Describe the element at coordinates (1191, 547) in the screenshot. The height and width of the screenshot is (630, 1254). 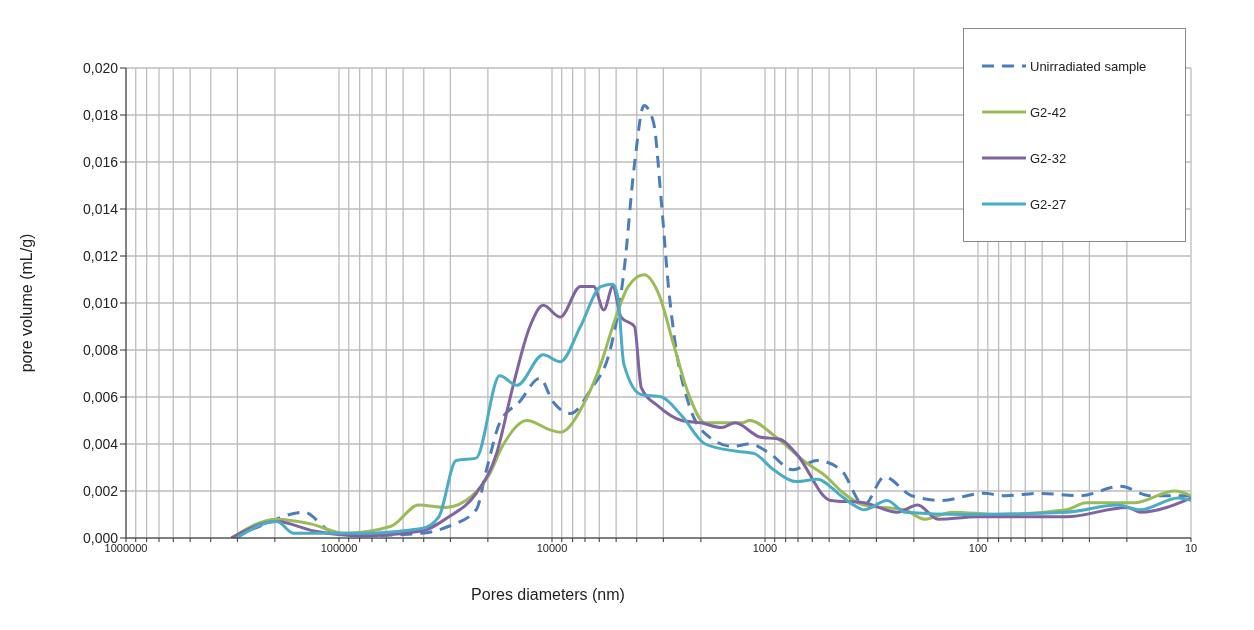
I see `x-tick-label: 10` at that location.